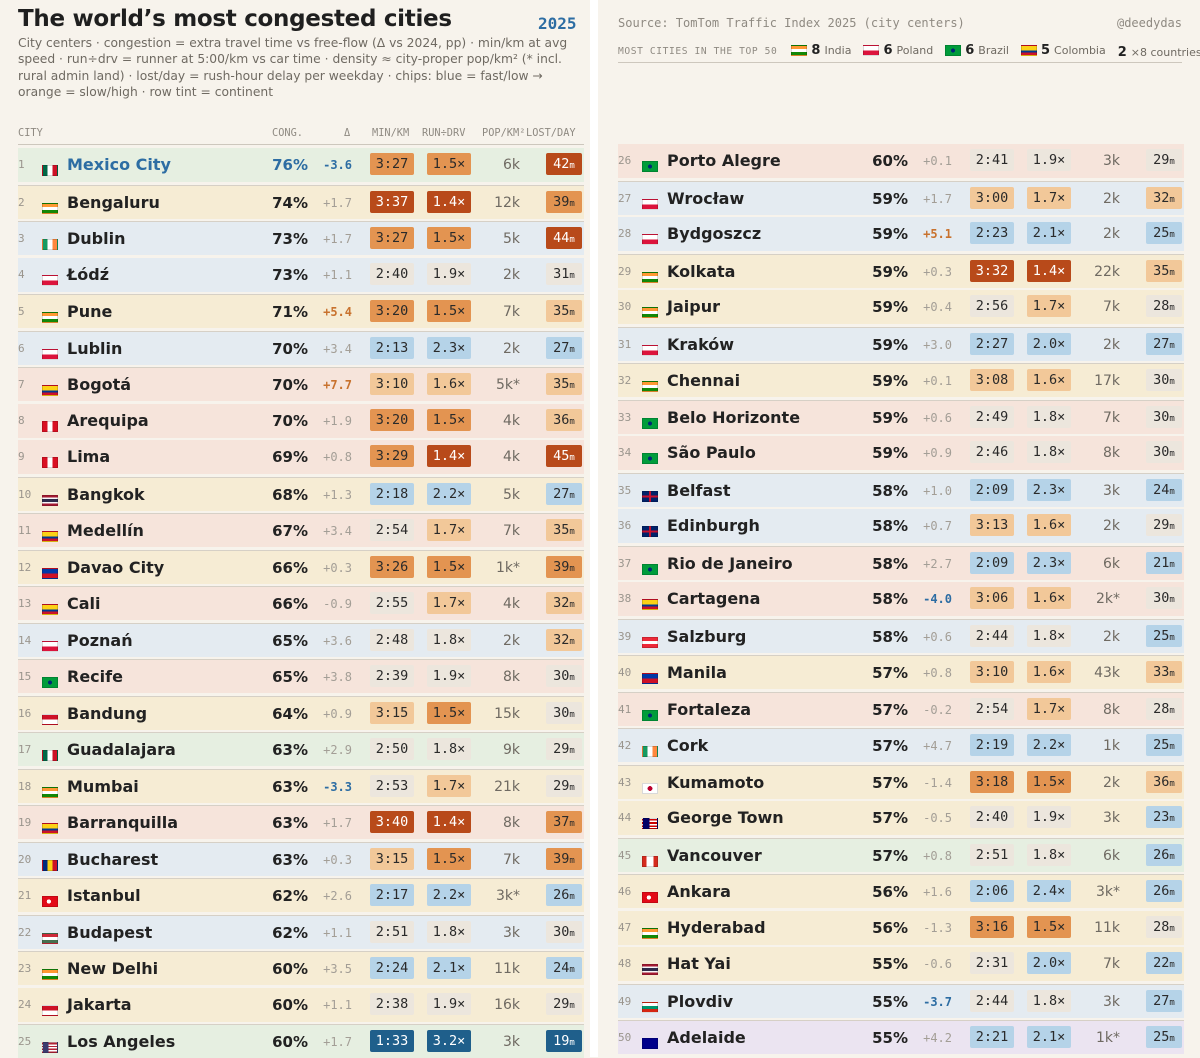  What do you see at coordinates (337, 202) in the screenshot?
I see `delta-value: +1.7` at bounding box center [337, 202].